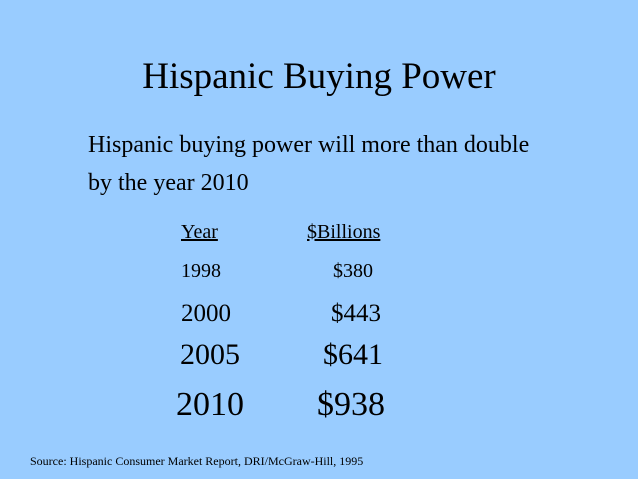 This screenshot has height=479, width=638. What do you see at coordinates (319, 76) in the screenshot?
I see `slide-title: Hispanic Buying Power` at bounding box center [319, 76].